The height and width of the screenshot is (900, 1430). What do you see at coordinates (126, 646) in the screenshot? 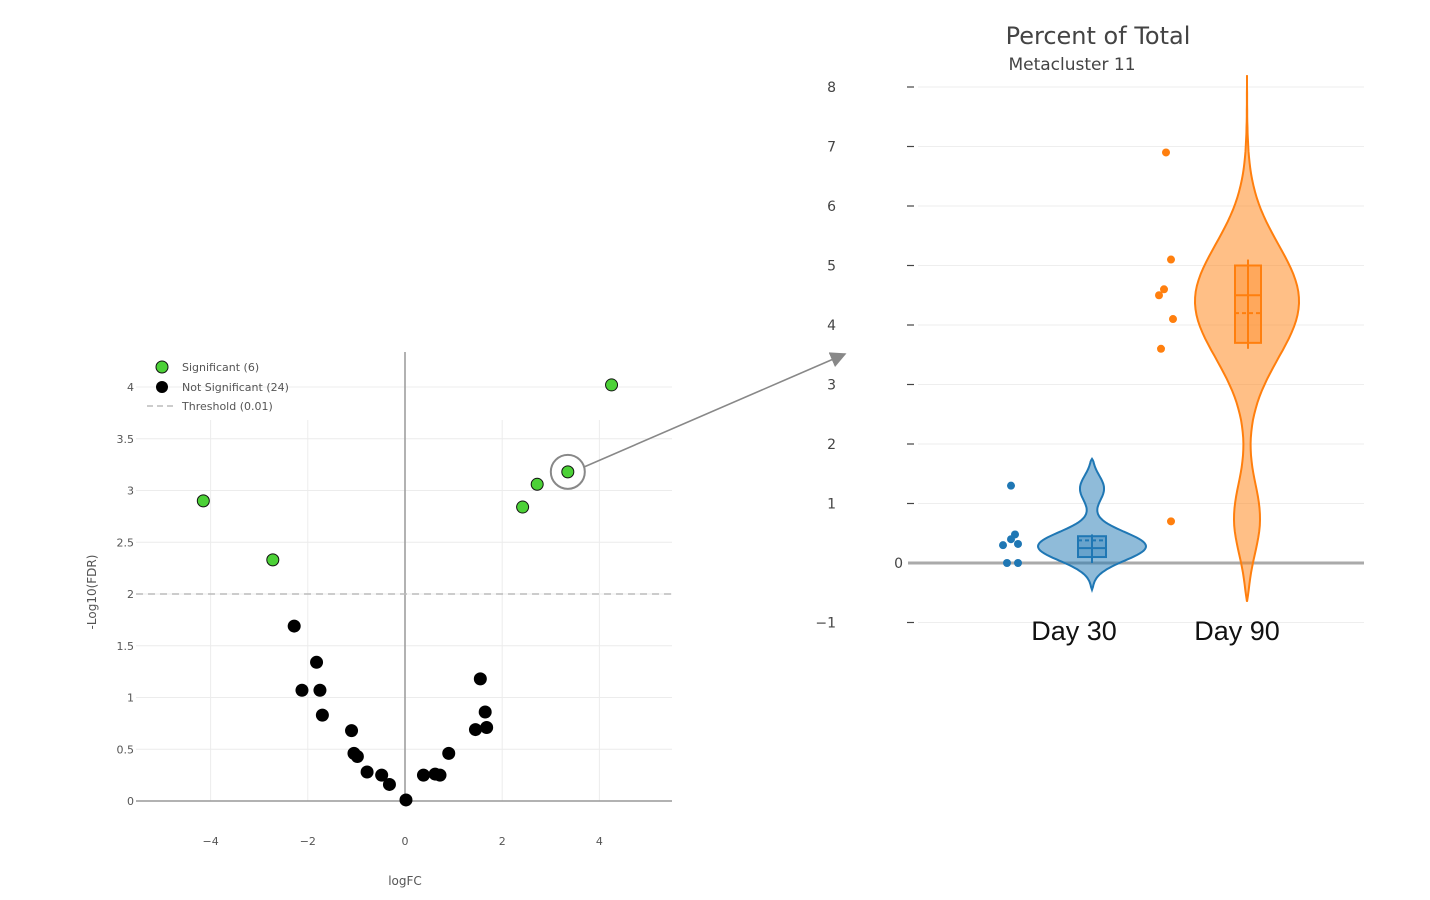
I see `y-tick-label: 1.5` at bounding box center [126, 646].